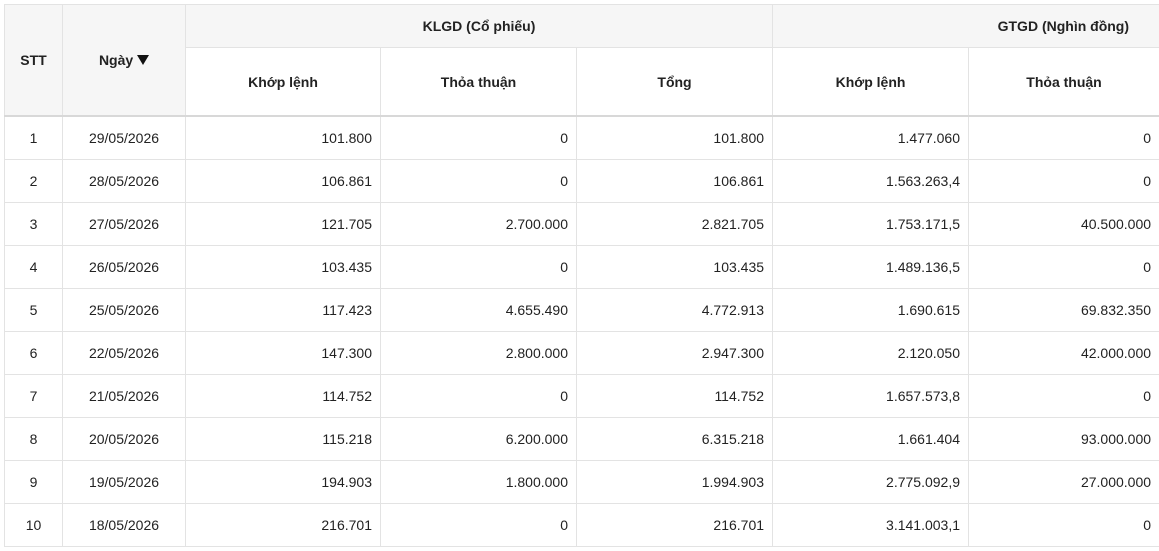 The image size is (1159, 551). Describe the element at coordinates (33, 353) in the screenshot. I see `table-cell: 6` at that location.